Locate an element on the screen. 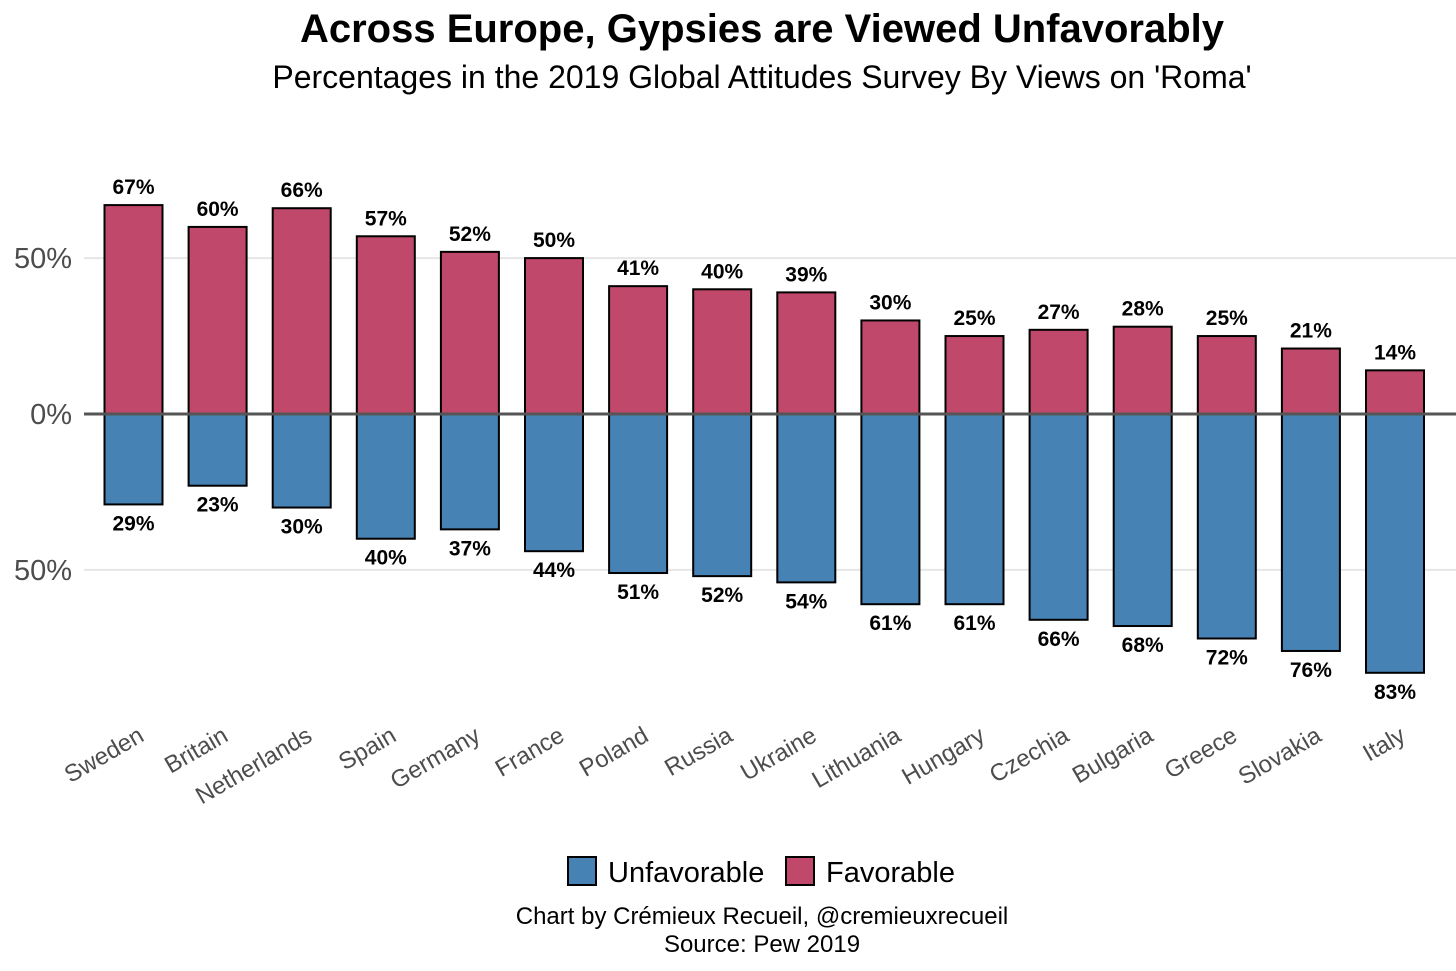  unfavorable-value-label: 83% is located at coordinates (1395, 692).